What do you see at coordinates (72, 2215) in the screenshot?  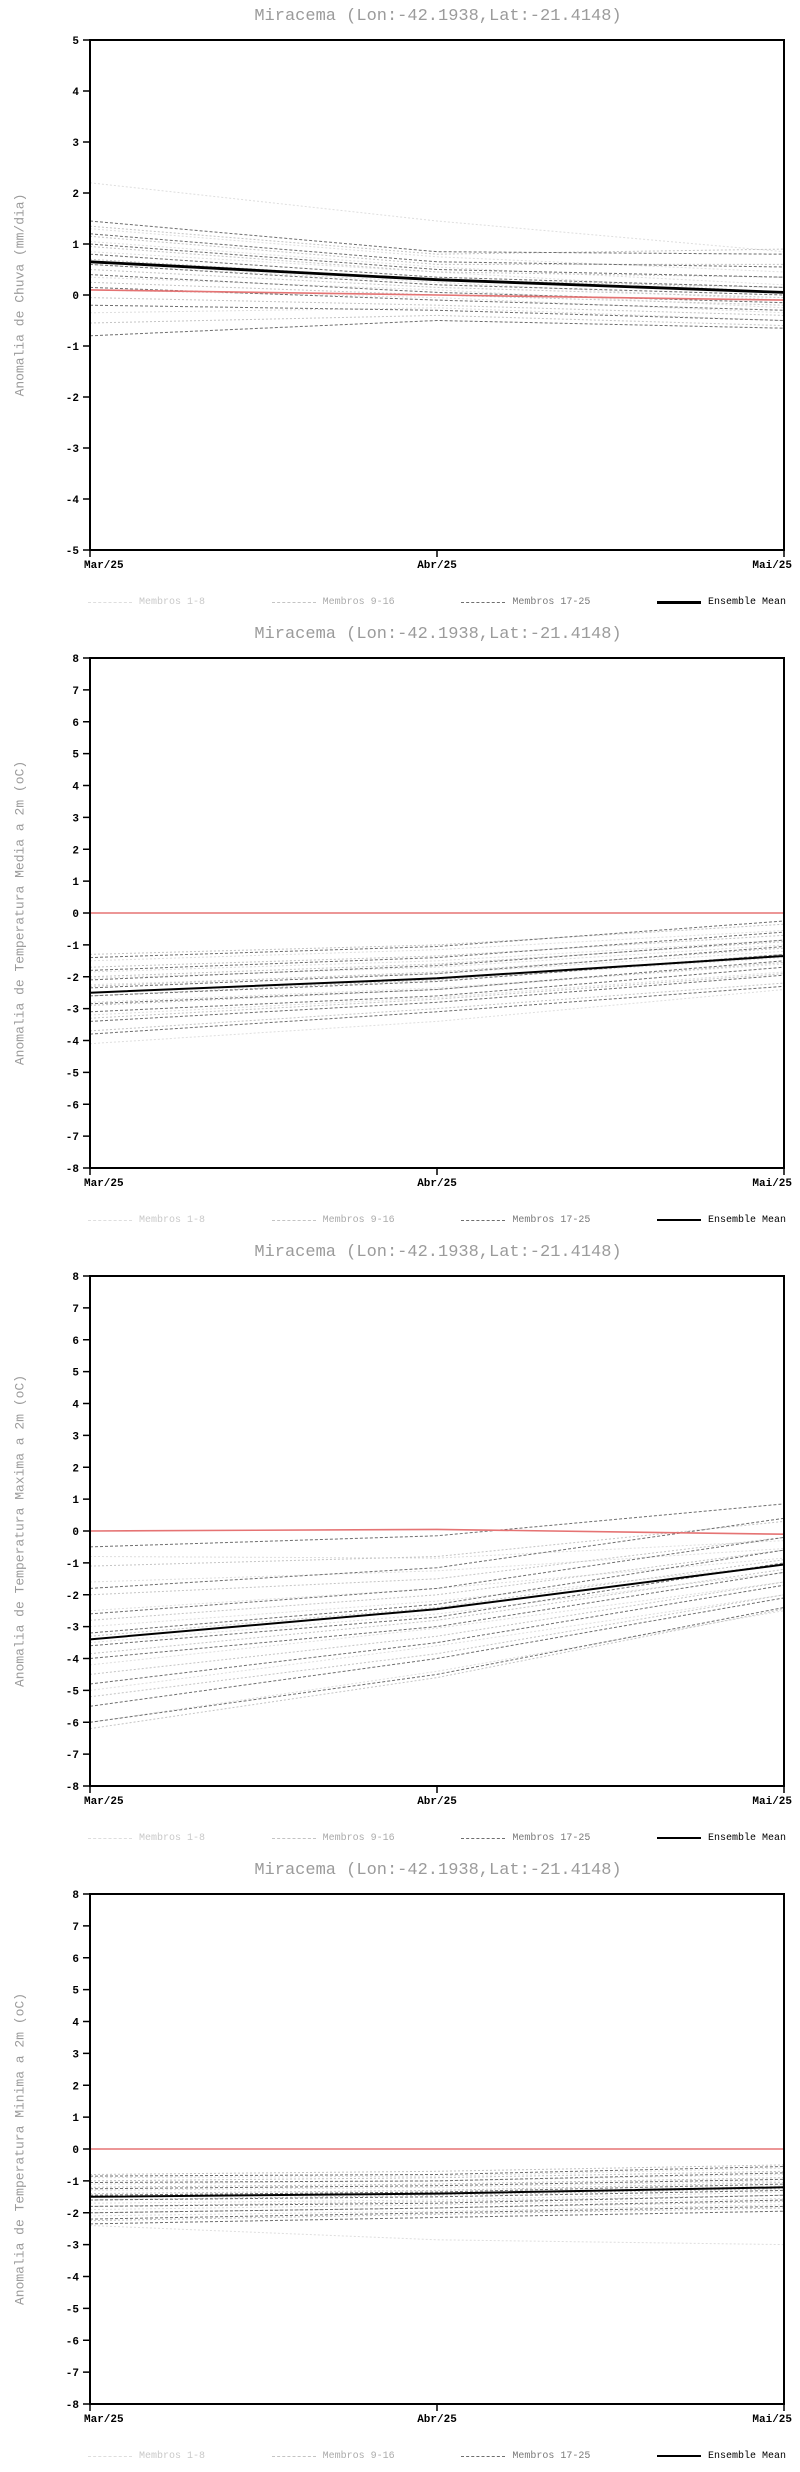 I see `y-tick-label: -2` at bounding box center [72, 2215].